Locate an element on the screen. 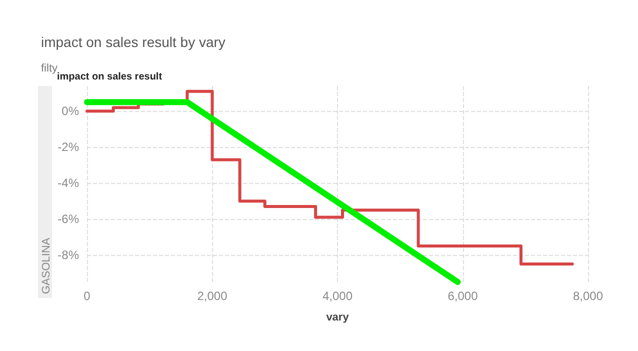  x-tick-label: 8,000 is located at coordinates (588, 296).